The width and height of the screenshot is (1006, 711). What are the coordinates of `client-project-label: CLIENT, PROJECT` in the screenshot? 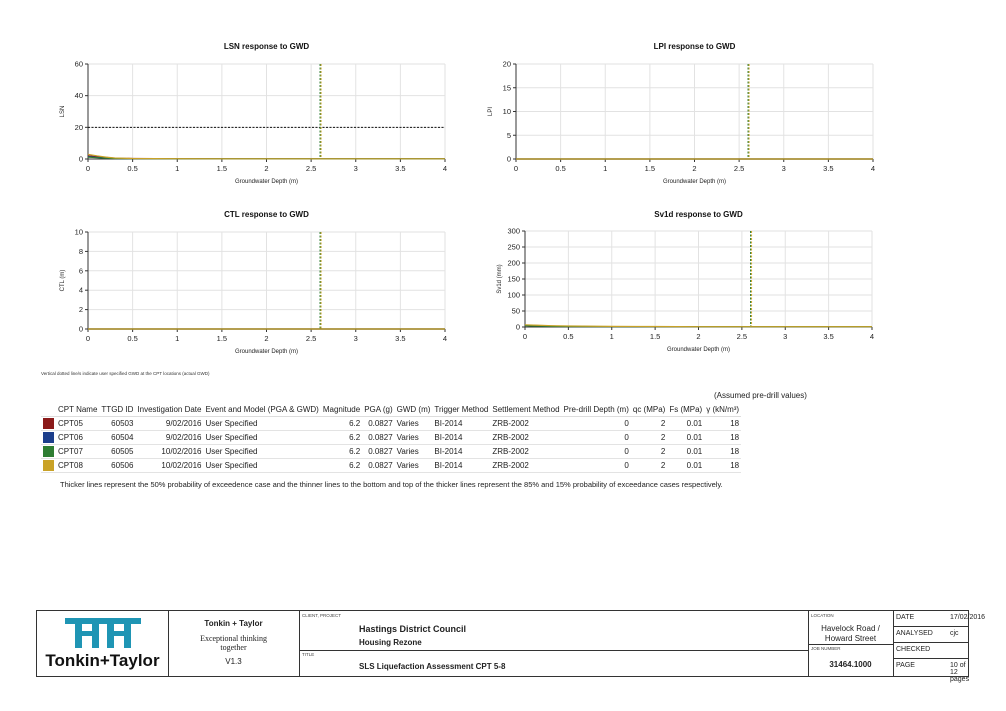 It's located at (322, 615).